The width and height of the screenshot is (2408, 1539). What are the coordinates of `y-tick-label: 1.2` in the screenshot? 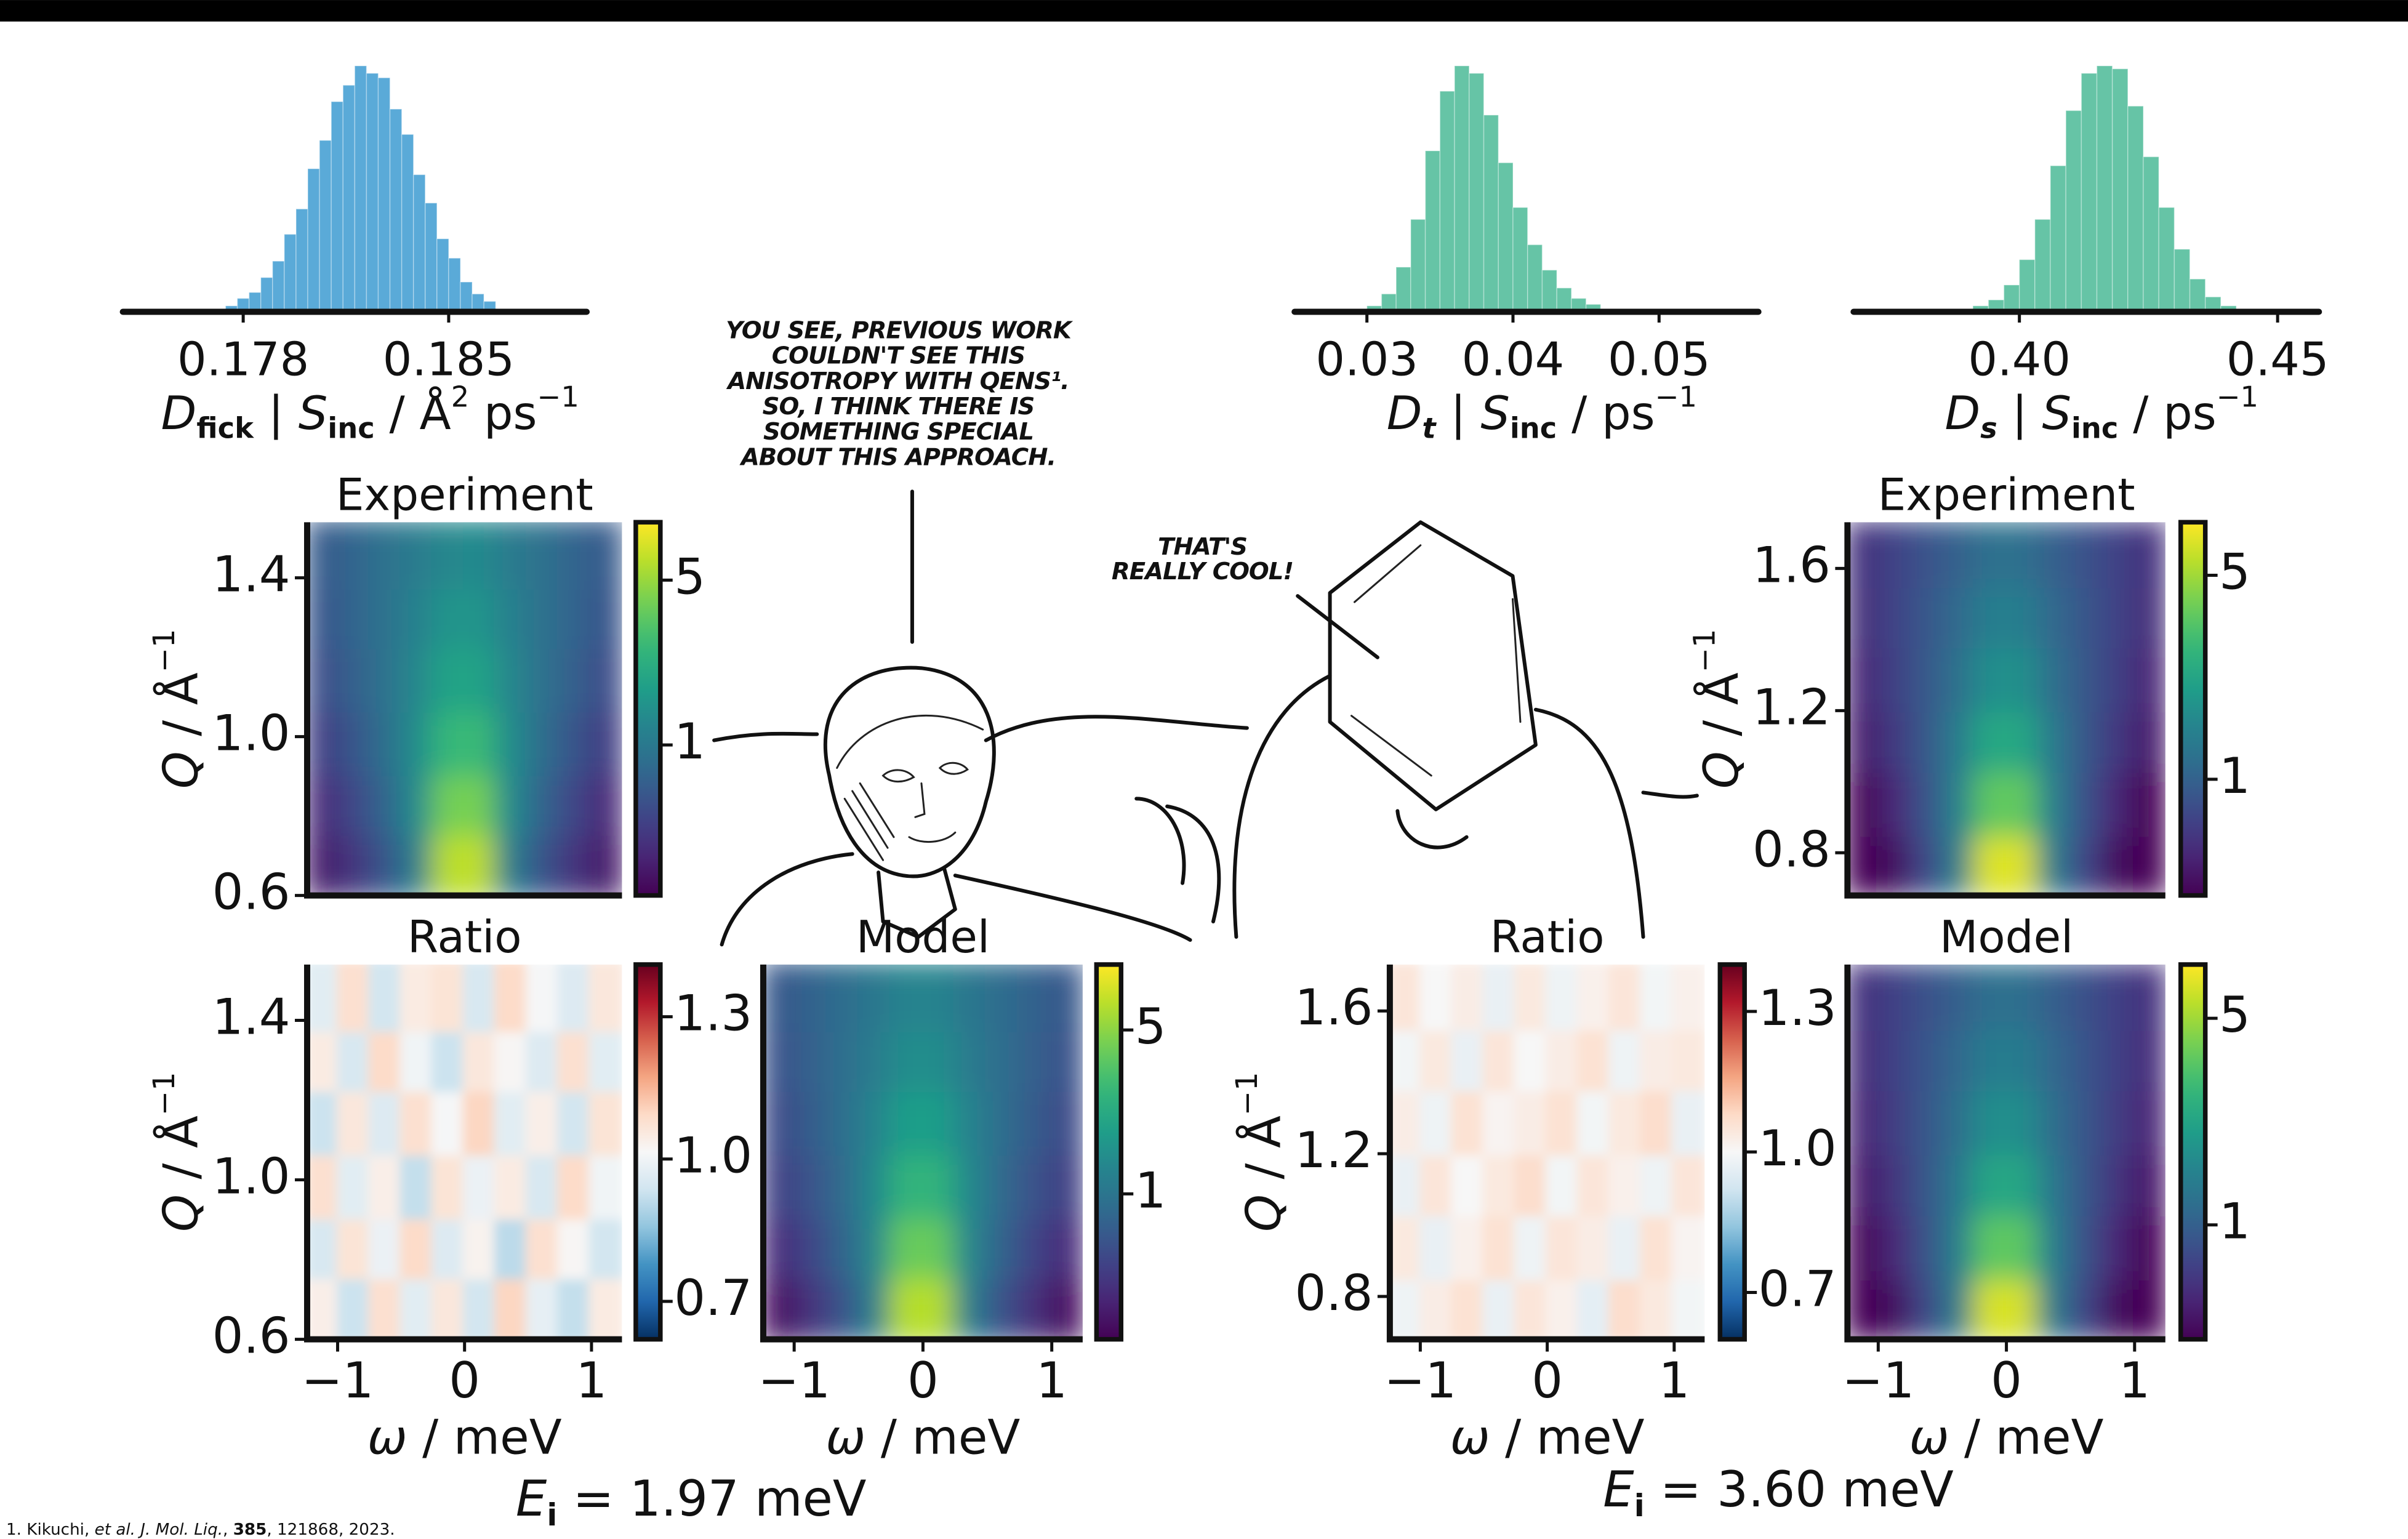 It's located at (1791, 707).